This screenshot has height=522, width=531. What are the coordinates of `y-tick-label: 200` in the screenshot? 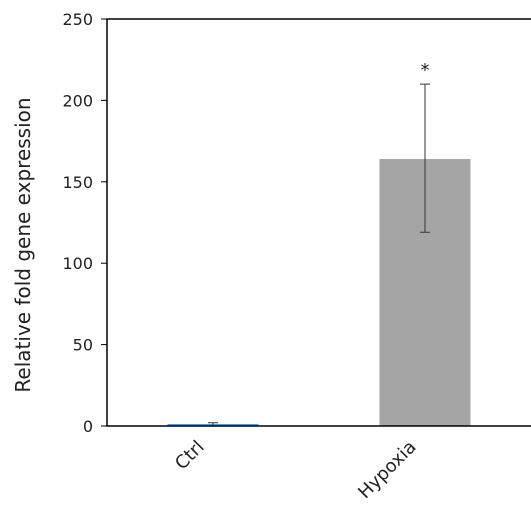 It's located at (77, 100).